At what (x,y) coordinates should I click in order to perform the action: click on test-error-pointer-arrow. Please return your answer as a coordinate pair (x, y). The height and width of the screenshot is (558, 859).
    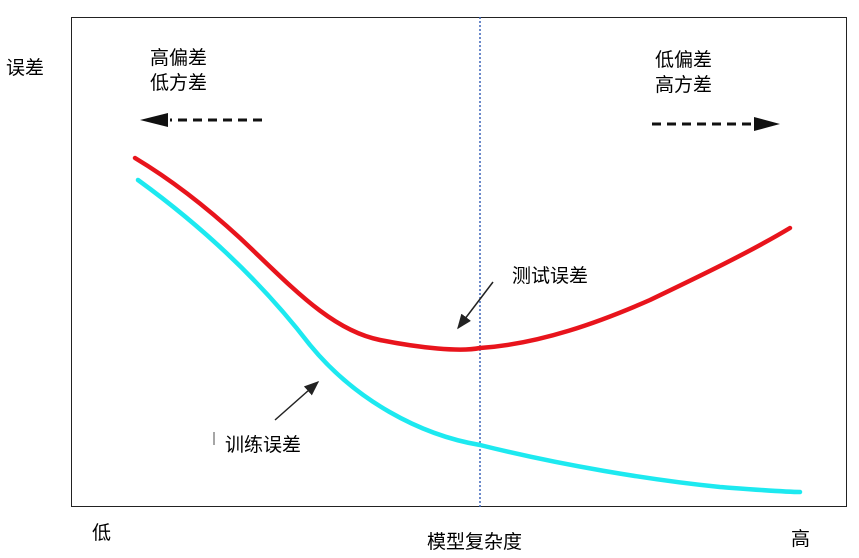
    Looking at the image, I should click on (475, 305).